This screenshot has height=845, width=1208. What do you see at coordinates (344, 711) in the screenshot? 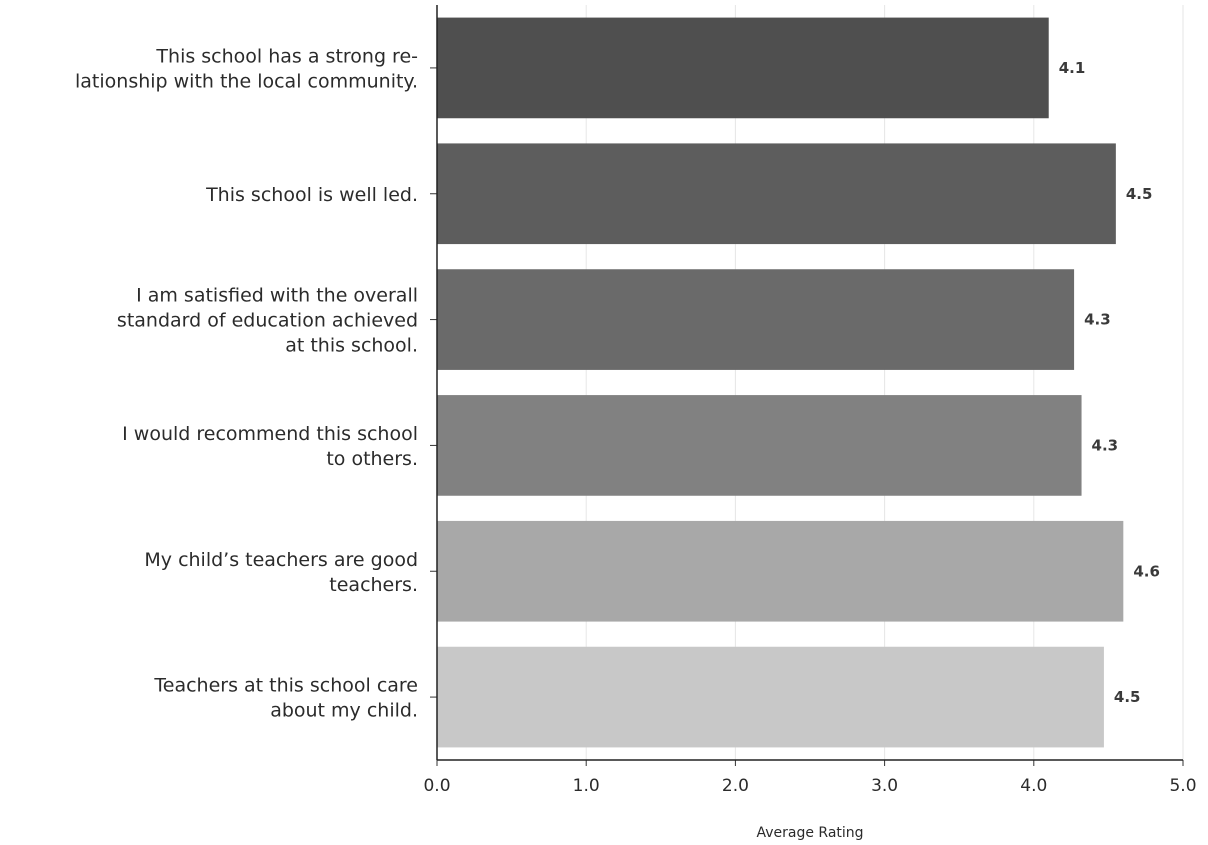
I see `category-label-line: about my child.` at bounding box center [344, 711].